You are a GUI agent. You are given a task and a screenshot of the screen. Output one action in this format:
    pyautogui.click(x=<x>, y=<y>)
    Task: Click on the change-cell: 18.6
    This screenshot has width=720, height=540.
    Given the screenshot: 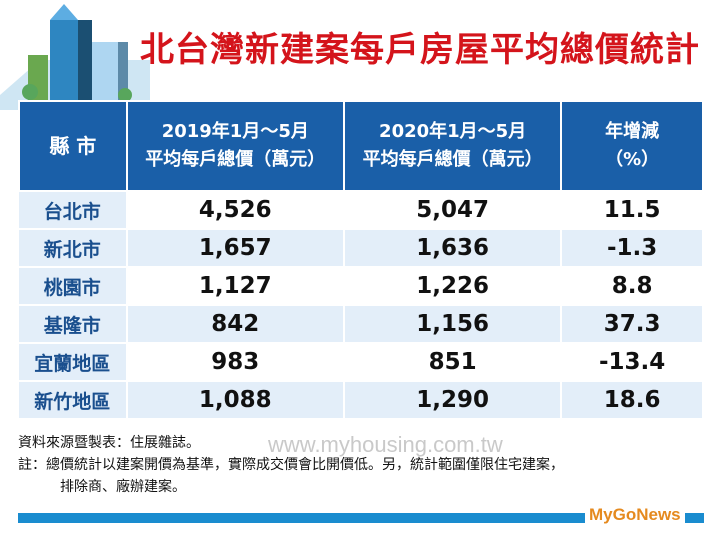 What is the action you would take?
    pyautogui.click(x=632, y=400)
    